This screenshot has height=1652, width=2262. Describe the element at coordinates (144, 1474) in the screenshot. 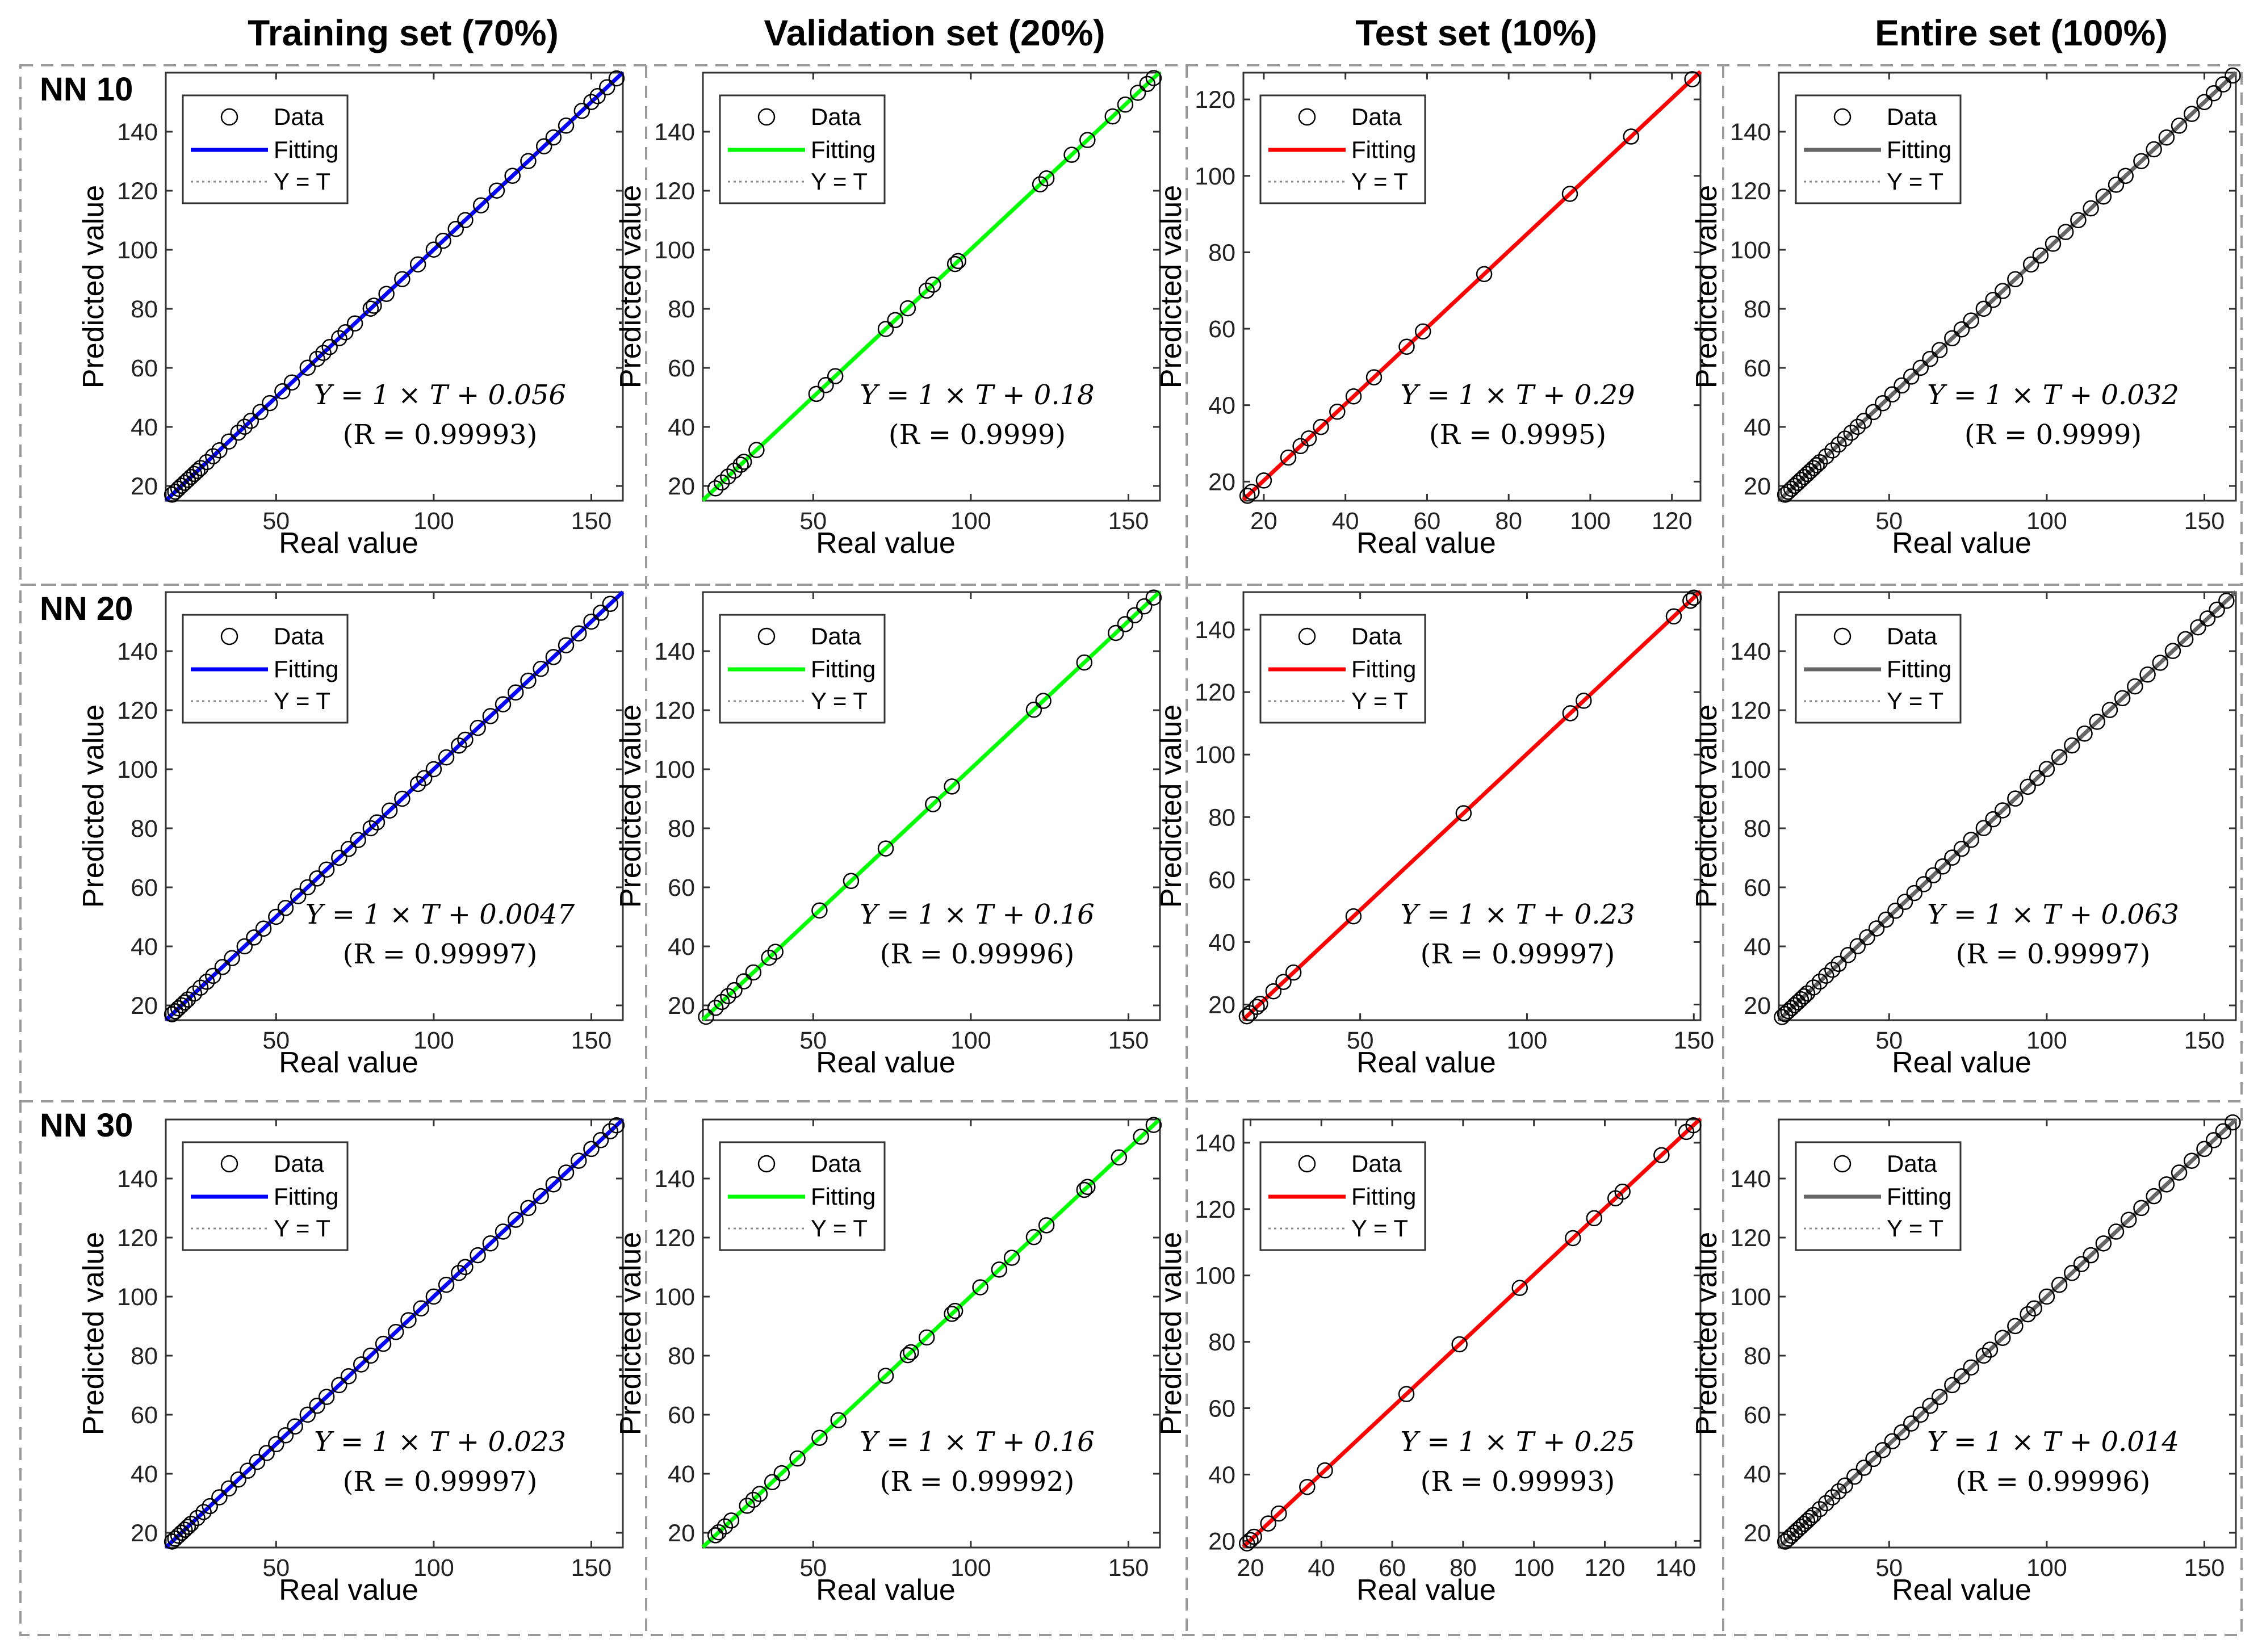

I see `y-tick-label: 40` at that location.